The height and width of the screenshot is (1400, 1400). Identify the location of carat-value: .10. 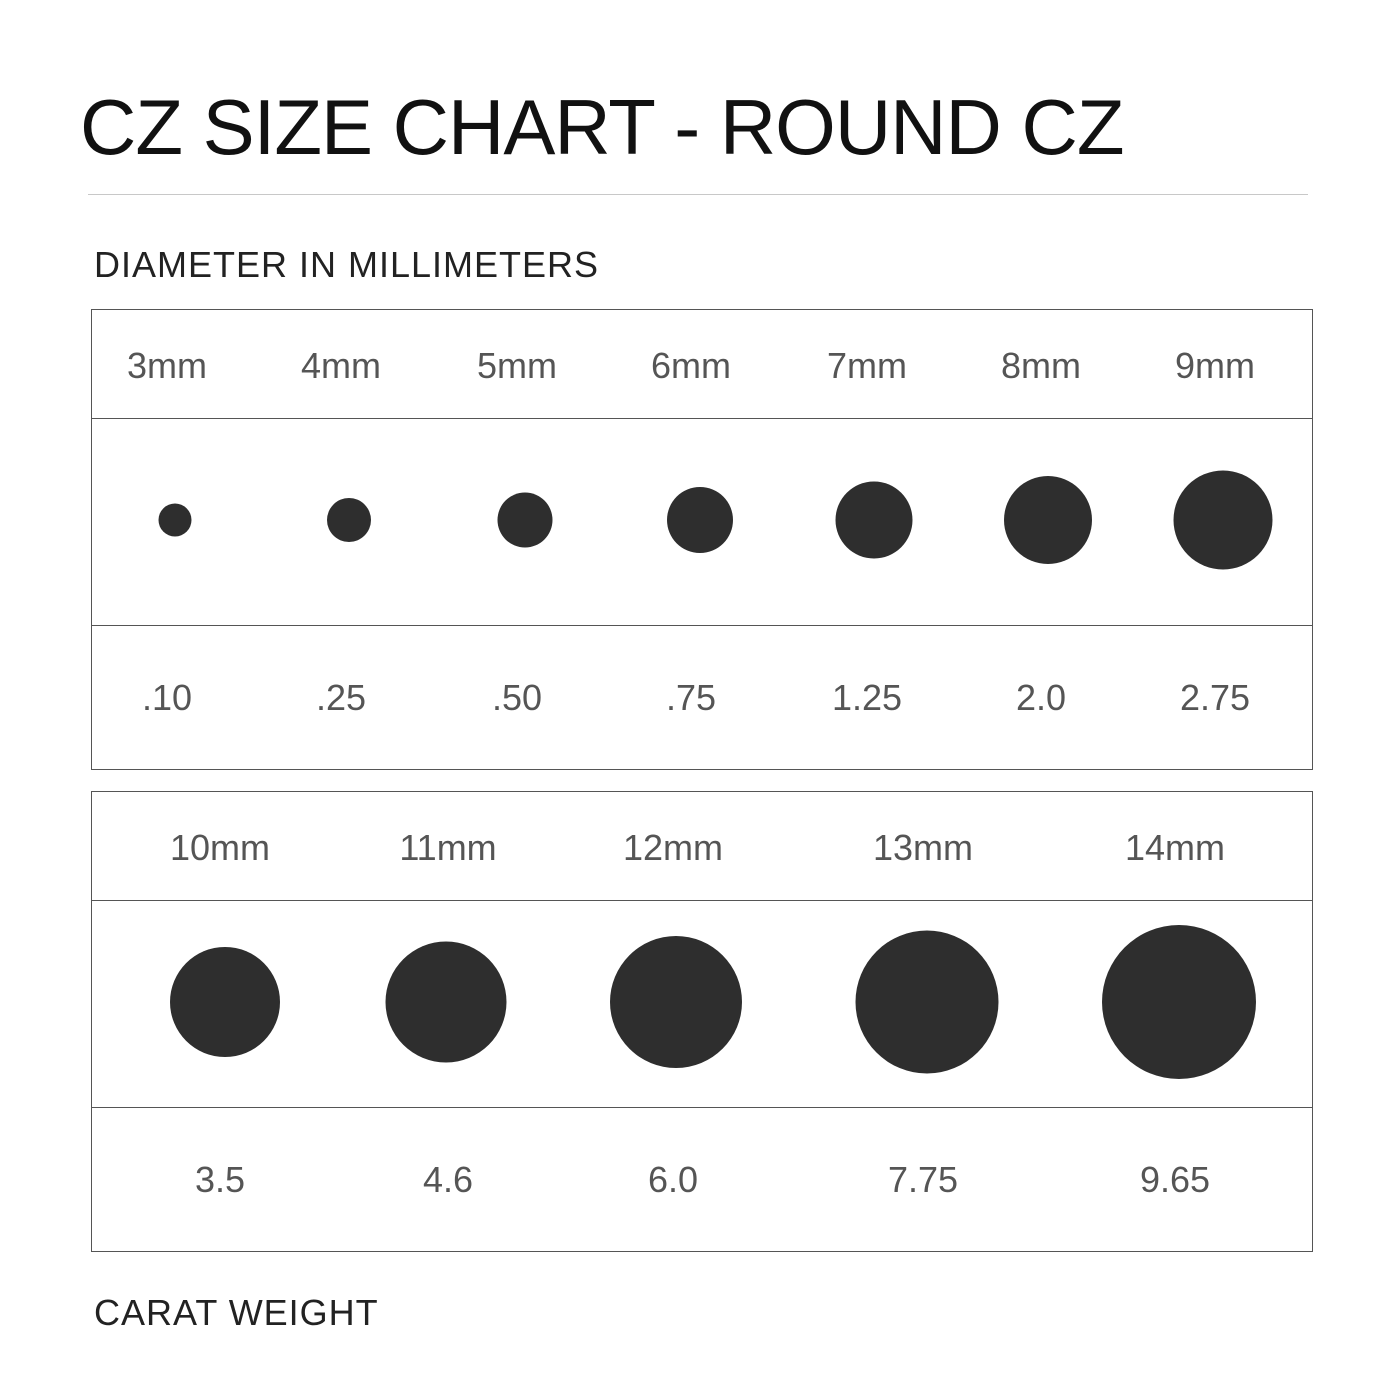
(167, 697).